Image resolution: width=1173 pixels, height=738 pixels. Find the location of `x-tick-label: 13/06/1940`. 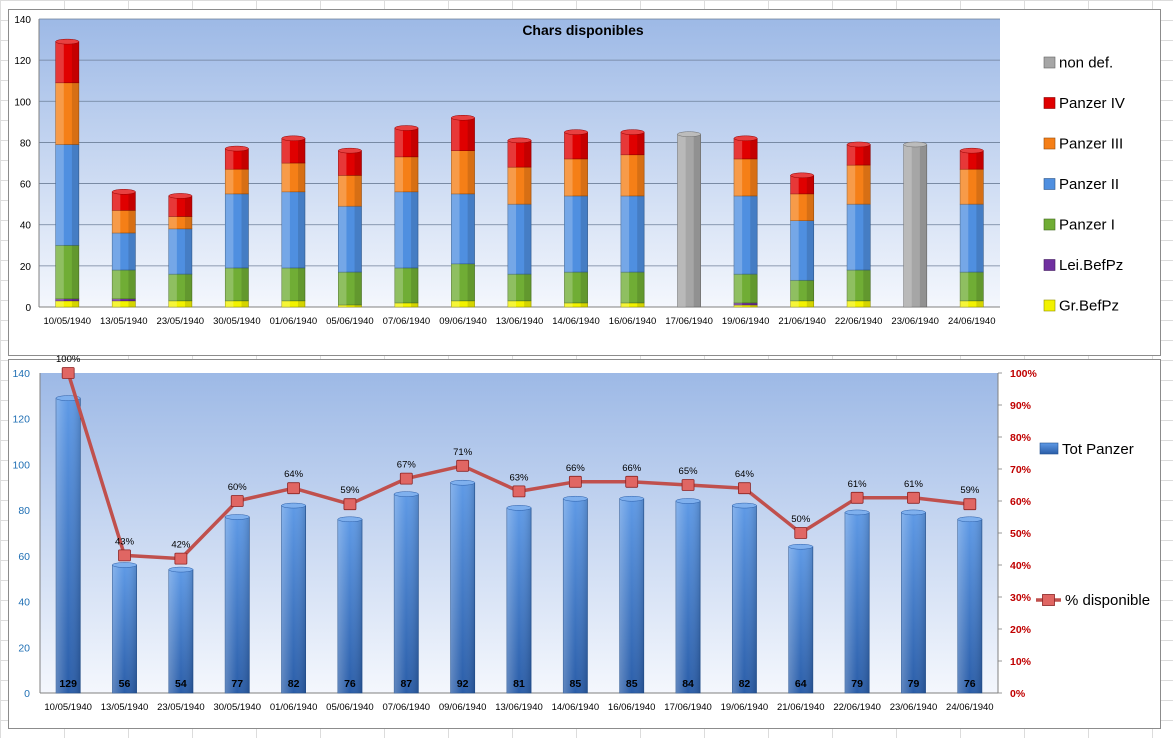

x-tick-label: 13/06/1940 is located at coordinates (519, 707).